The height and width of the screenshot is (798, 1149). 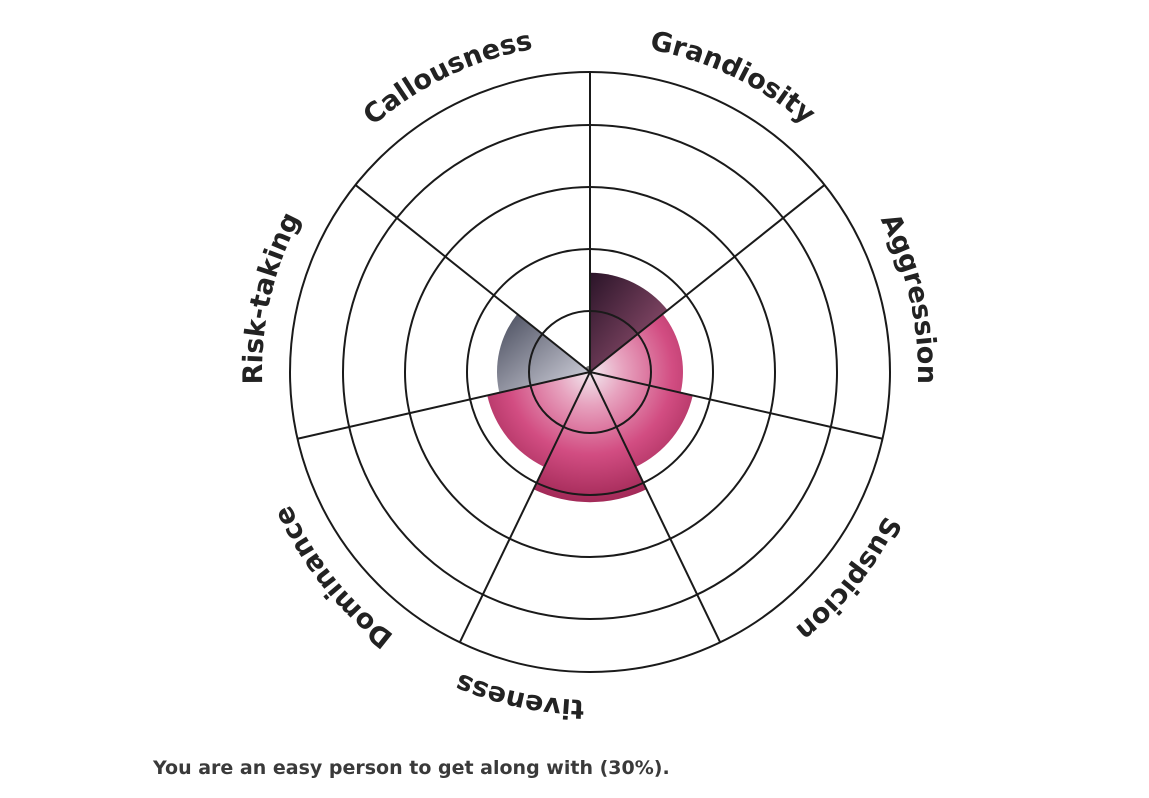 What do you see at coordinates (735, 78) in the screenshot?
I see `label-grandiosity: Grandiosity` at bounding box center [735, 78].